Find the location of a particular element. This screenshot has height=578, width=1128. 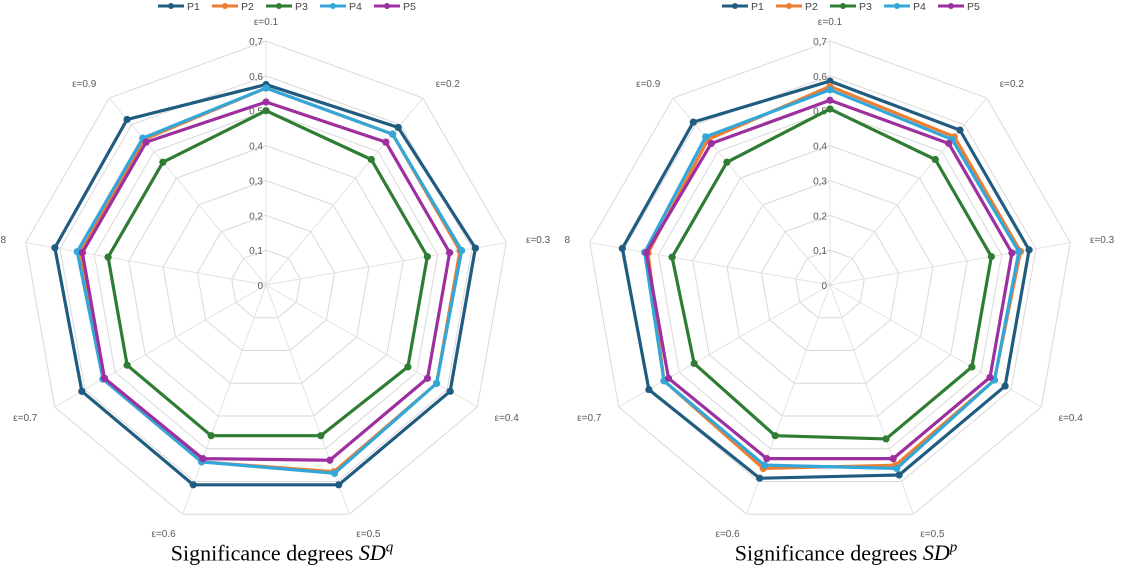

legend-label-p4: P4 is located at coordinates (919, 7).